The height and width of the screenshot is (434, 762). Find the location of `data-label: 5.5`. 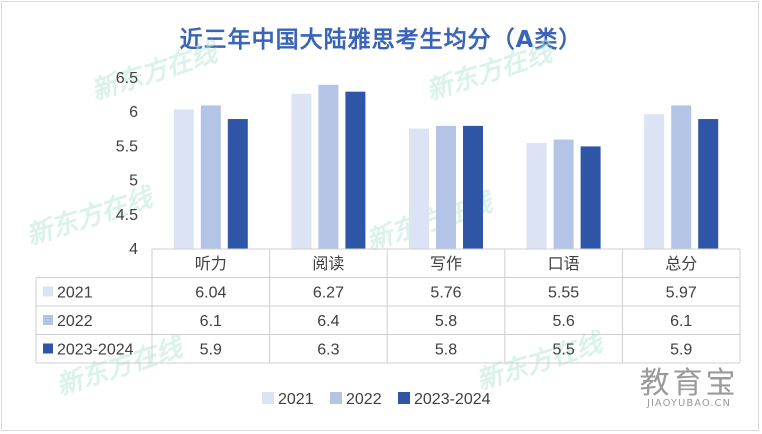

data-label: 5.5 is located at coordinates (563, 350).